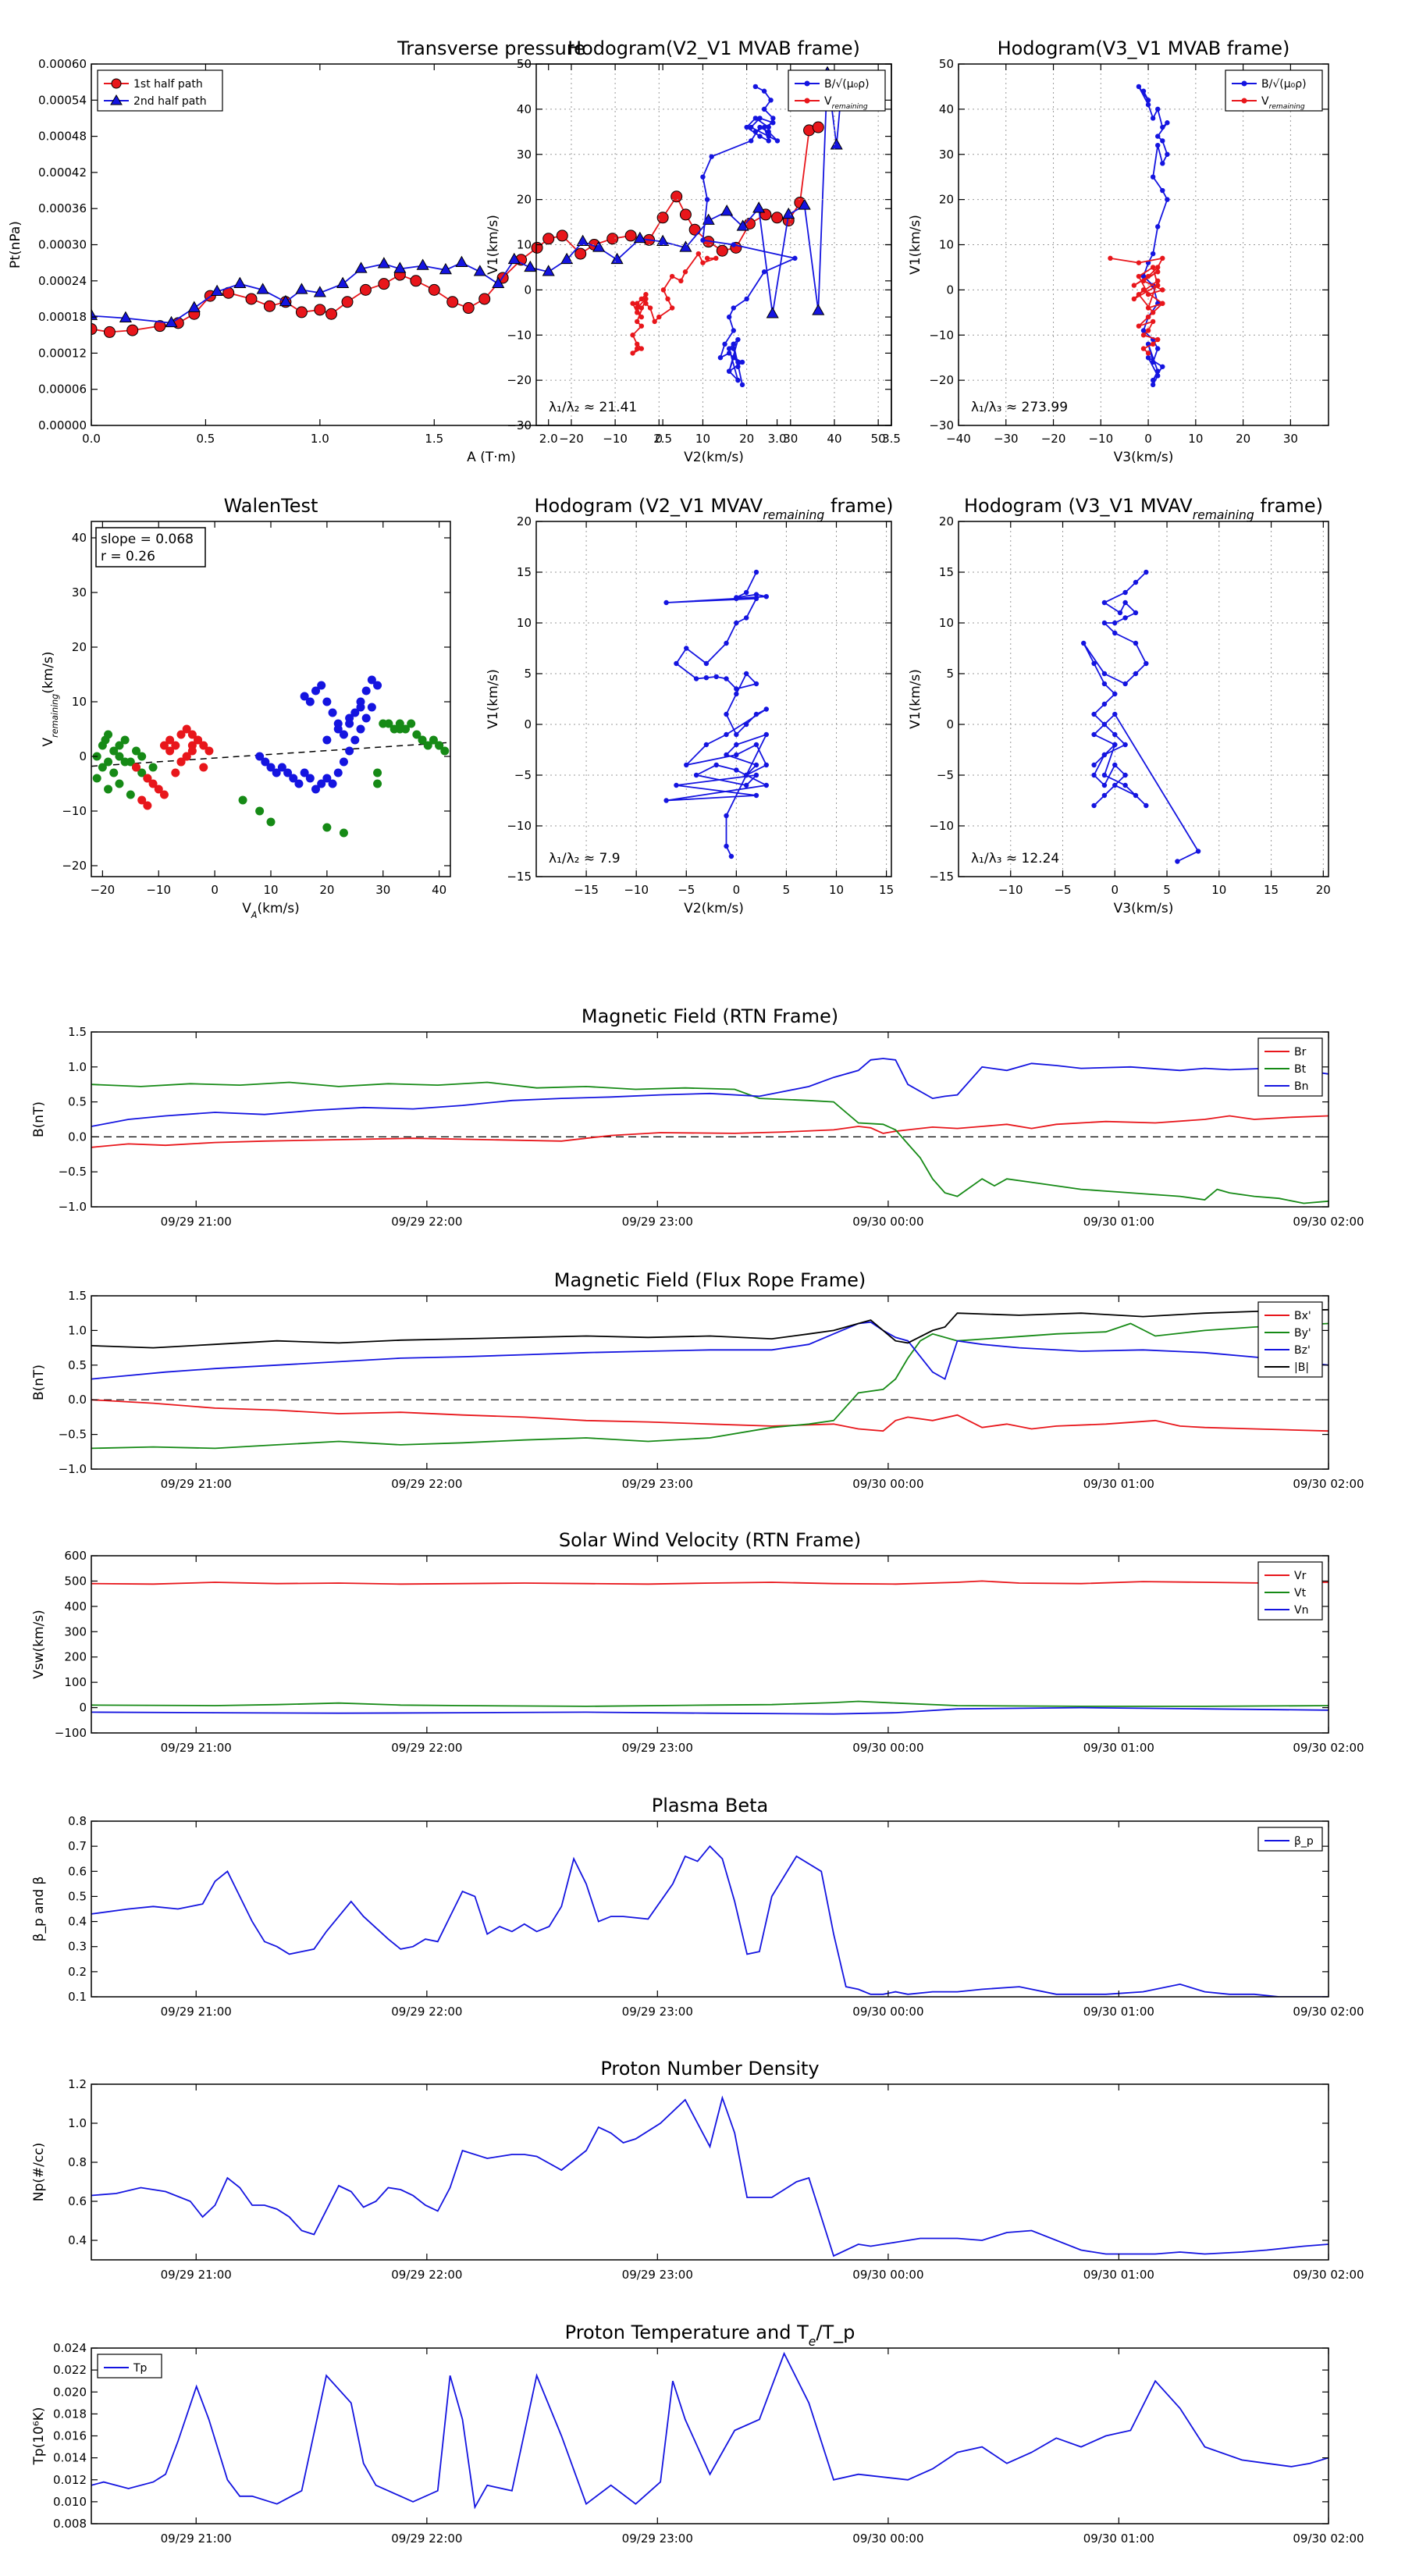 The width and height of the screenshot is (1405, 2576). What do you see at coordinates (77, 2162) in the screenshot?
I see `y-tick-label: 0.8` at bounding box center [77, 2162].